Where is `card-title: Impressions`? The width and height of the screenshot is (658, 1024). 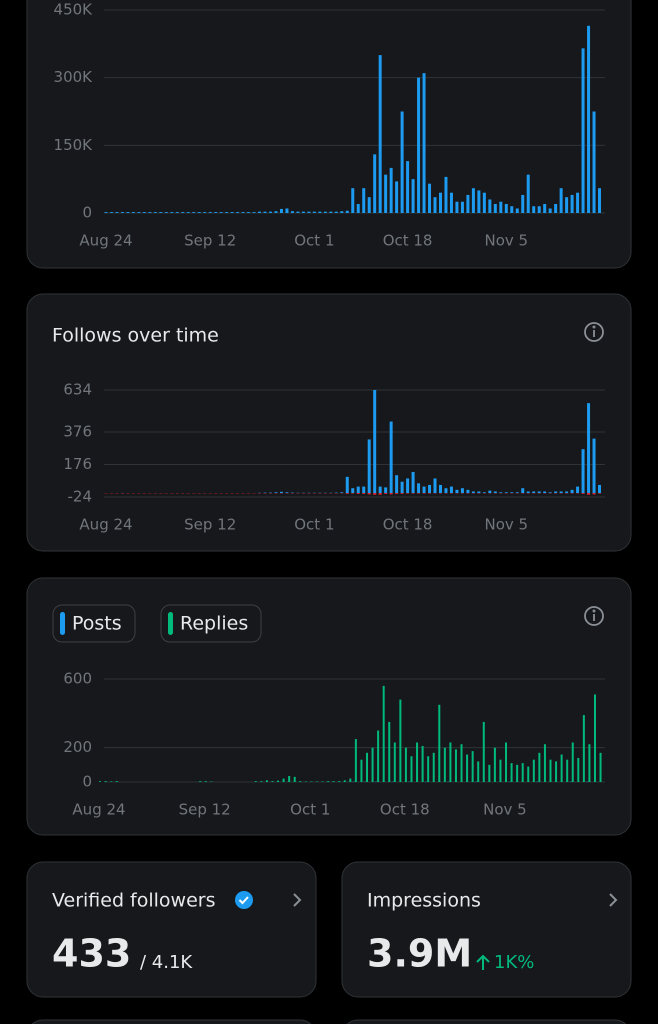 card-title: Impressions is located at coordinates (424, 901).